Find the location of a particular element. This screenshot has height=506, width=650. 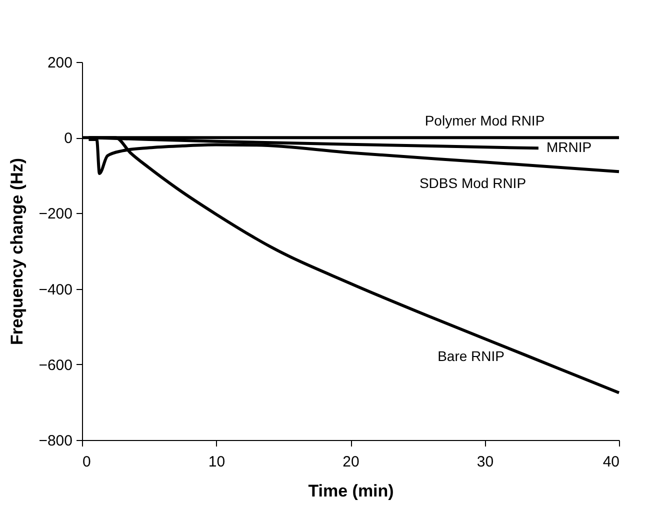

y-tick-label: −800 is located at coordinates (55, 441).